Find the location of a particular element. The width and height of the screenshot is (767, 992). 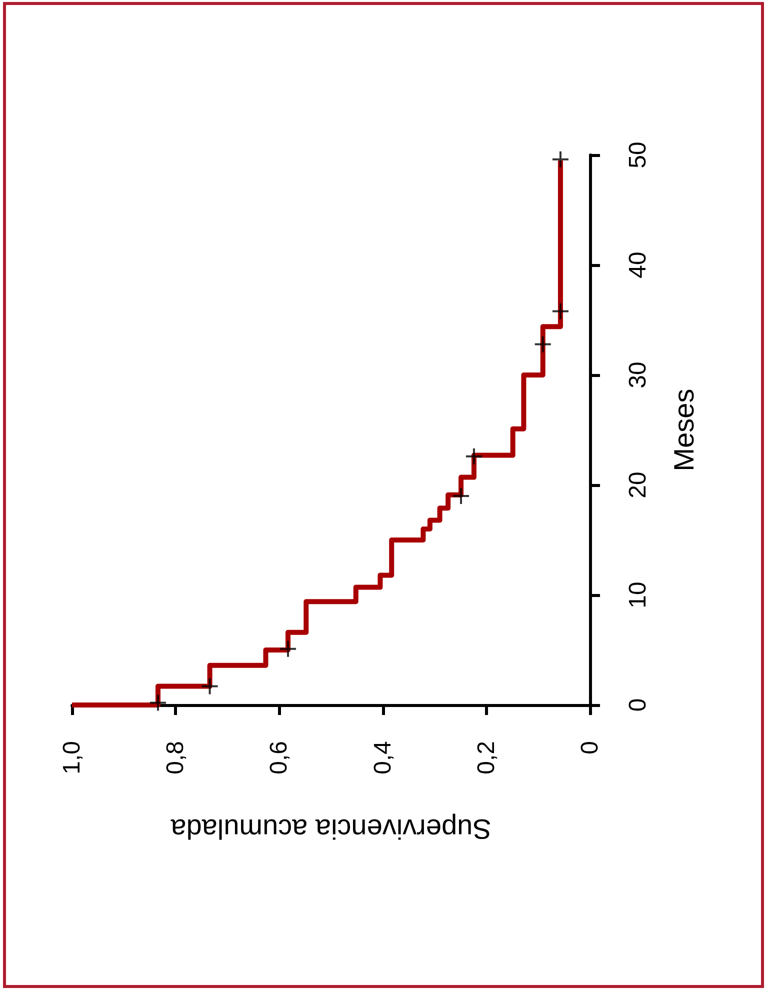

x-tick-label: 0,2 is located at coordinates (486, 757).